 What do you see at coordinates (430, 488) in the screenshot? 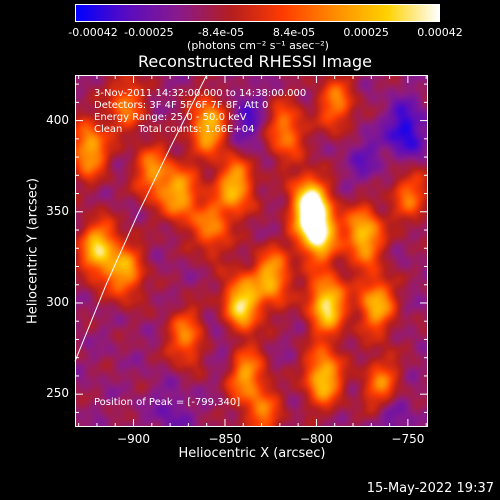
I see `footer-date: 15-May-2022 19:37` at bounding box center [430, 488].